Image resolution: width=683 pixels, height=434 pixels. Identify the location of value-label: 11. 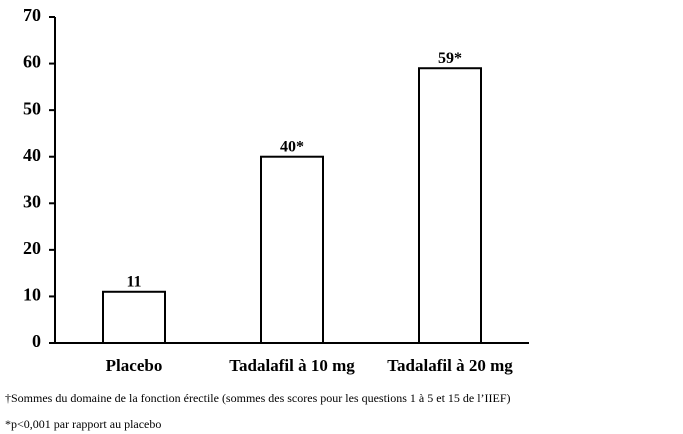
(133, 281).